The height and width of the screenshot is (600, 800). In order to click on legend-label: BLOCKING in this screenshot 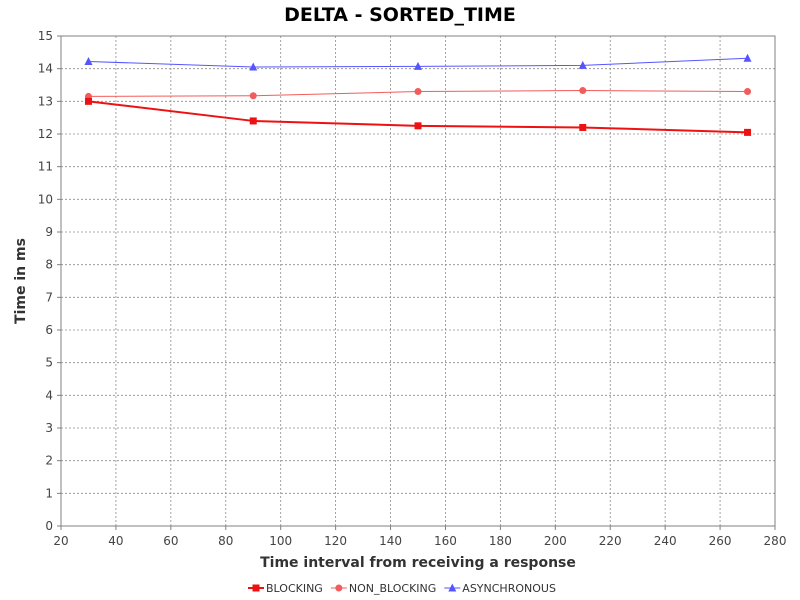, I will do `click(294, 588)`.